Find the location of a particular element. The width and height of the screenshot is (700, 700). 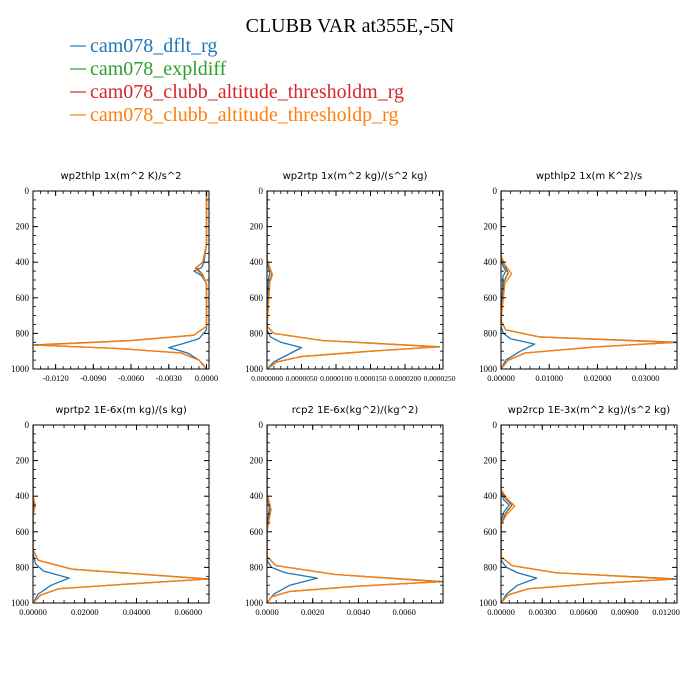

panel-title: wp2thlp 1x(m^2 K)/s^2 is located at coordinates (120, 176).